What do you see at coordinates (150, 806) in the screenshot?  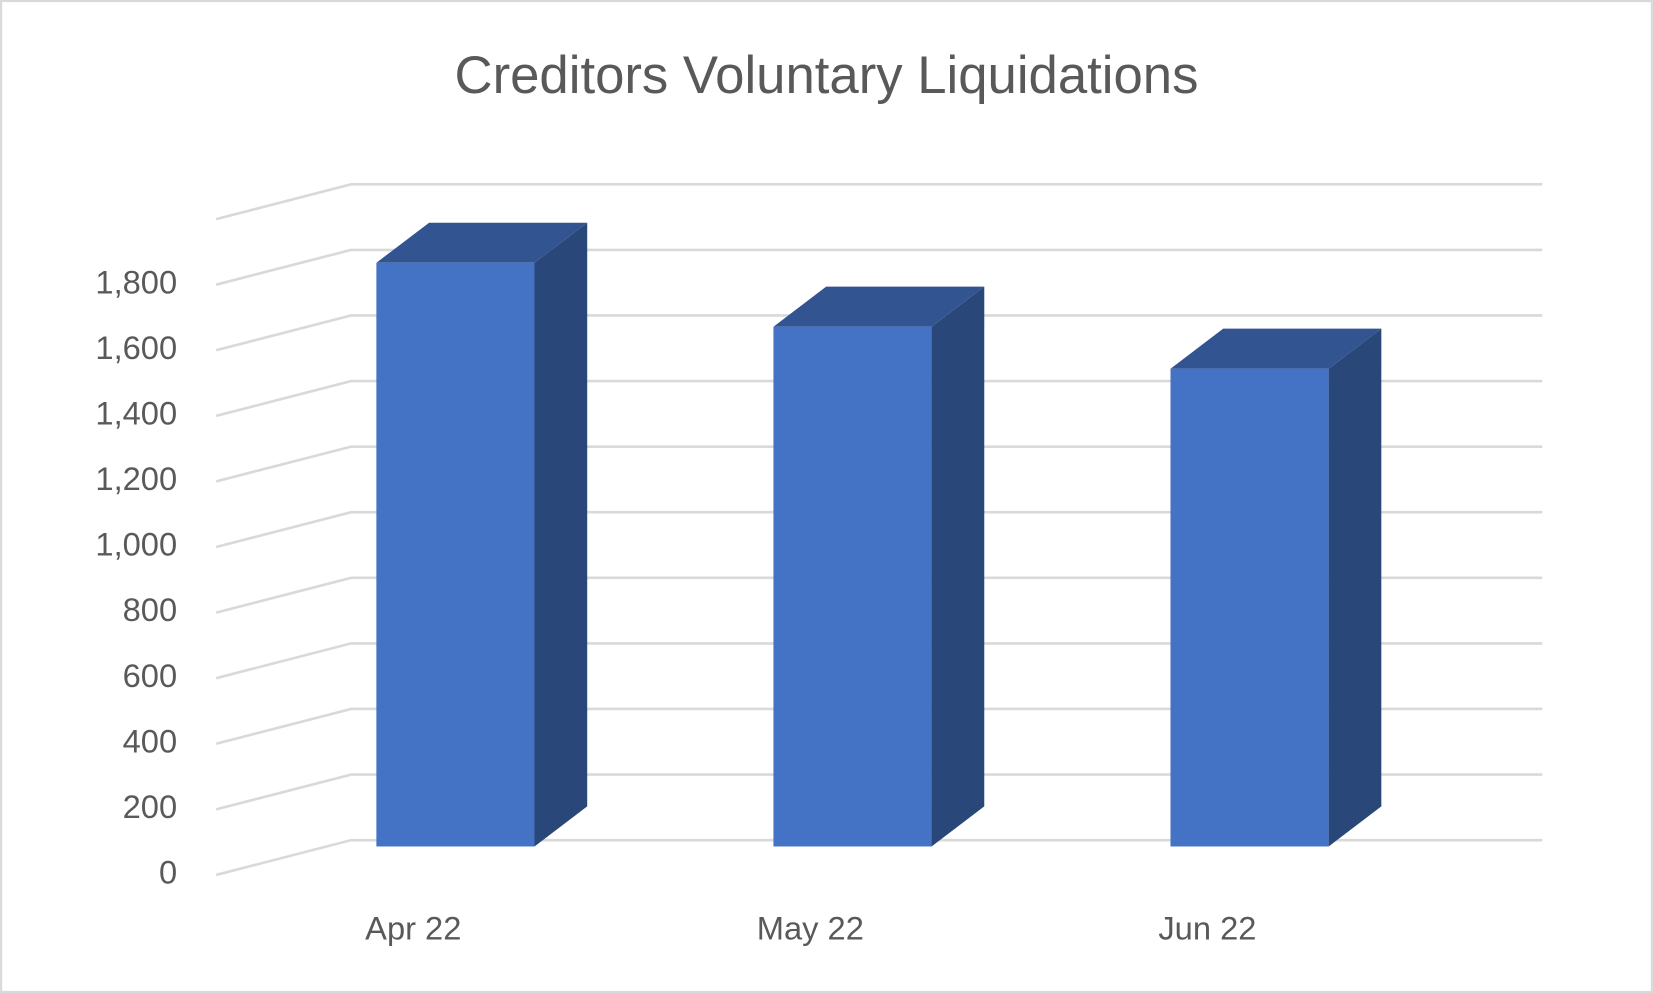 I see `y-tick-label: 200` at bounding box center [150, 806].